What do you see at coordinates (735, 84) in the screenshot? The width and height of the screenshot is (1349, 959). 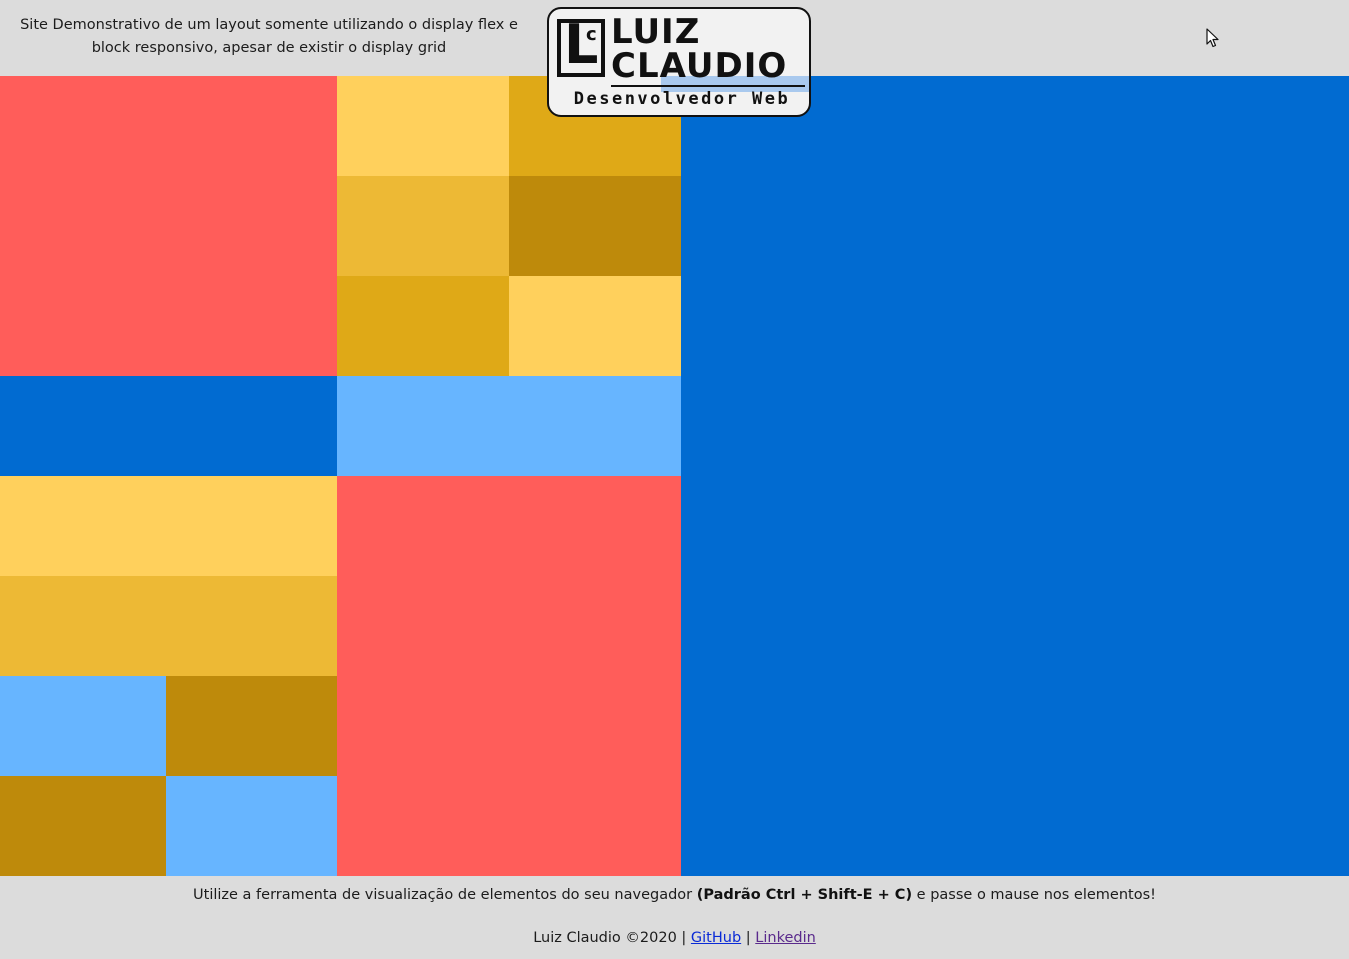 I see `logo-highlight` at bounding box center [735, 84].